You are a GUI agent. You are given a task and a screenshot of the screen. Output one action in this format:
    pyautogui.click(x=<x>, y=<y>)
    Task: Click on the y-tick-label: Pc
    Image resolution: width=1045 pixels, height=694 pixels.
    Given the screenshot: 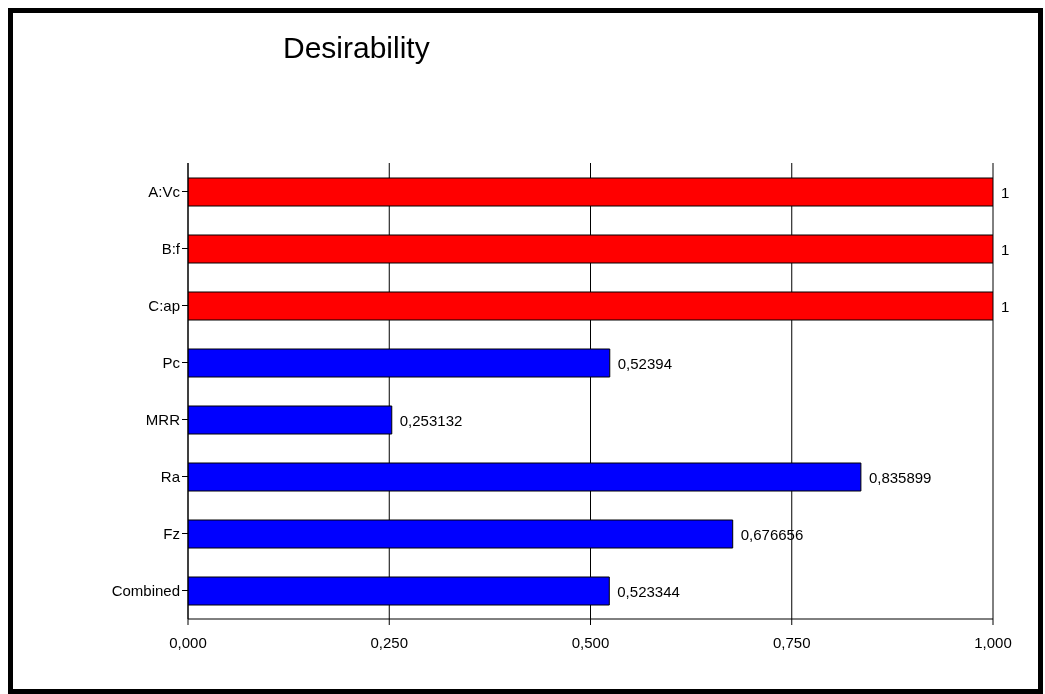 What is the action you would take?
    pyautogui.click(x=171, y=362)
    